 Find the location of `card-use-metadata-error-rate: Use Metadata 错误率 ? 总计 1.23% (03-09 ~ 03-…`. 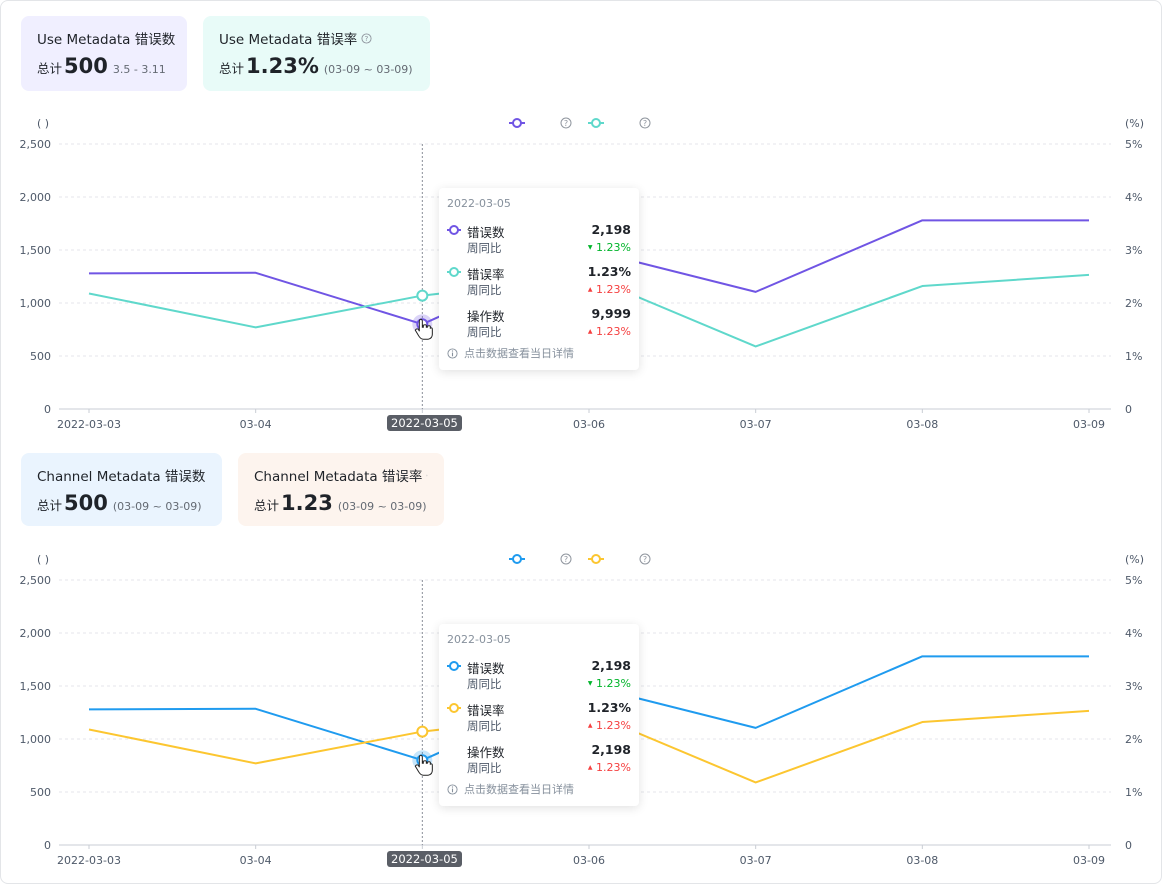

card-use-metadata-error-rate: Use Metadata 错误率 ? 总计 1.23% (03-09 ~ 03-… is located at coordinates (316, 53).